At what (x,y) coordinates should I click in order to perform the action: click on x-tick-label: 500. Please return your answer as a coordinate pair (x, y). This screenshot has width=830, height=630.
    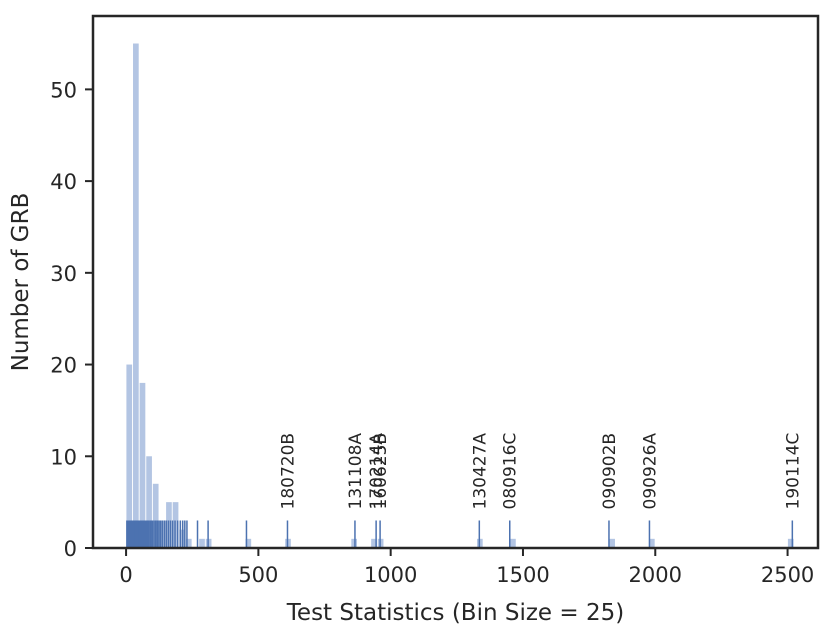
    Looking at the image, I should click on (258, 575).